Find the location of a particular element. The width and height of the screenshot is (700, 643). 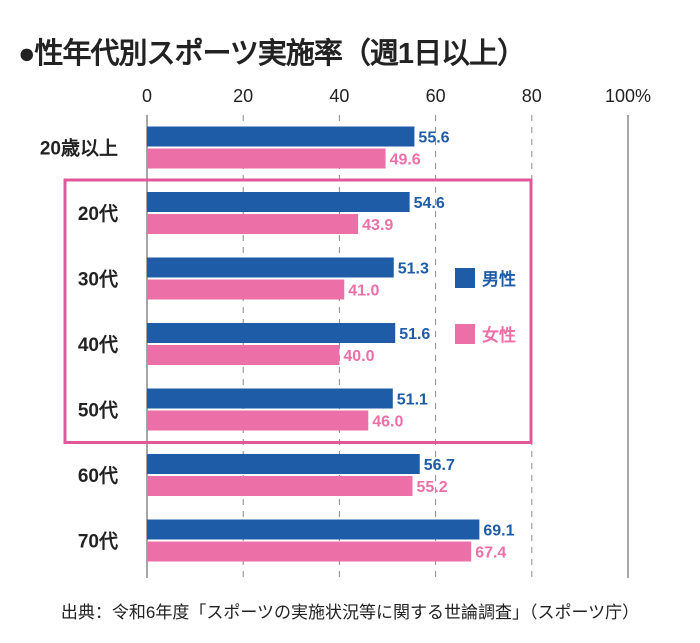

data-label: 67.4 is located at coordinates (490, 553).